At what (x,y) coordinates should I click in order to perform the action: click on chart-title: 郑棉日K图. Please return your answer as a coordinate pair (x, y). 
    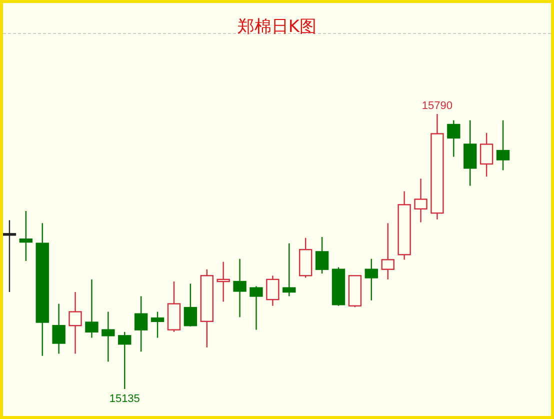
    Looking at the image, I should click on (277, 20).